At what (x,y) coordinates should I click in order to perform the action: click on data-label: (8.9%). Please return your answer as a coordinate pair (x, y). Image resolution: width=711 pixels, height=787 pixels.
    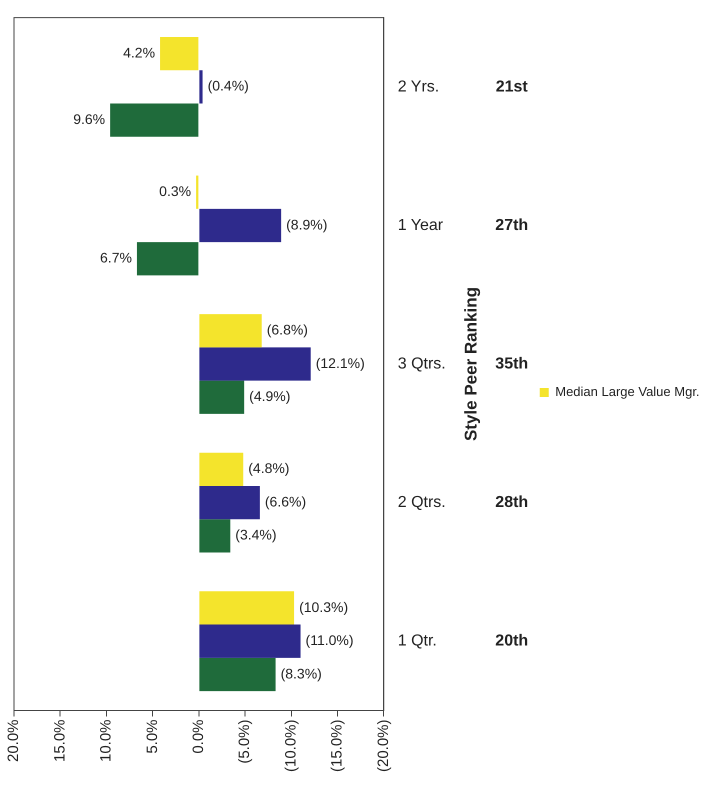
    Looking at the image, I should click on (307, 224).